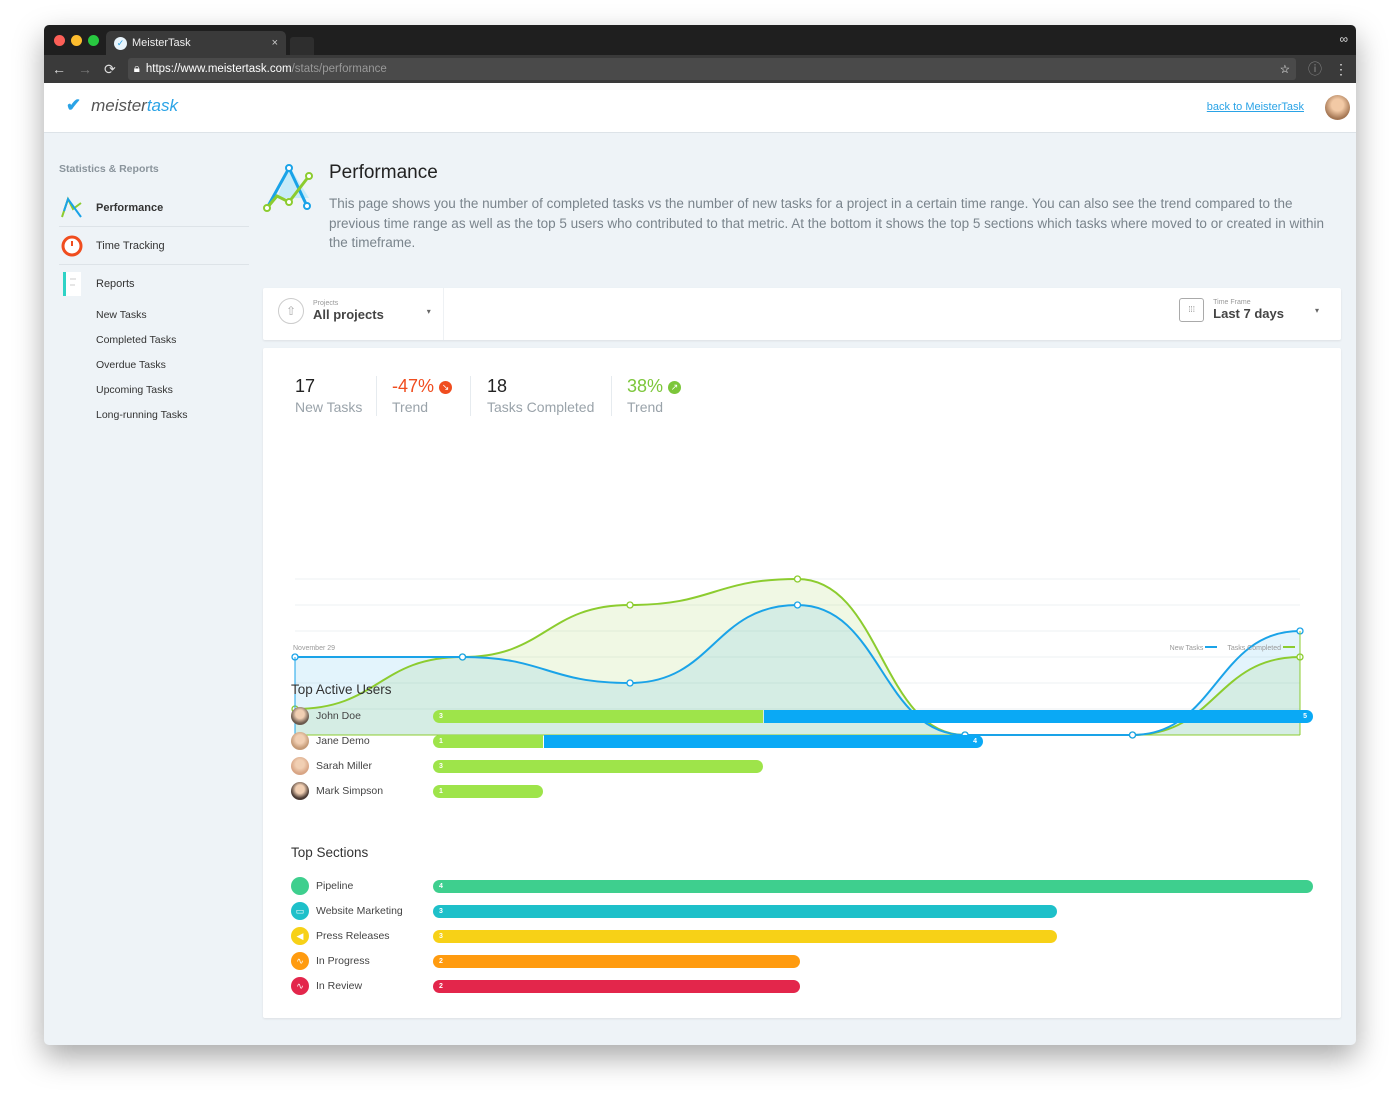 This screenshot has height=1108, width=1400. I want to click on url-host: https://www.meistertask.com, so click(218, 69).